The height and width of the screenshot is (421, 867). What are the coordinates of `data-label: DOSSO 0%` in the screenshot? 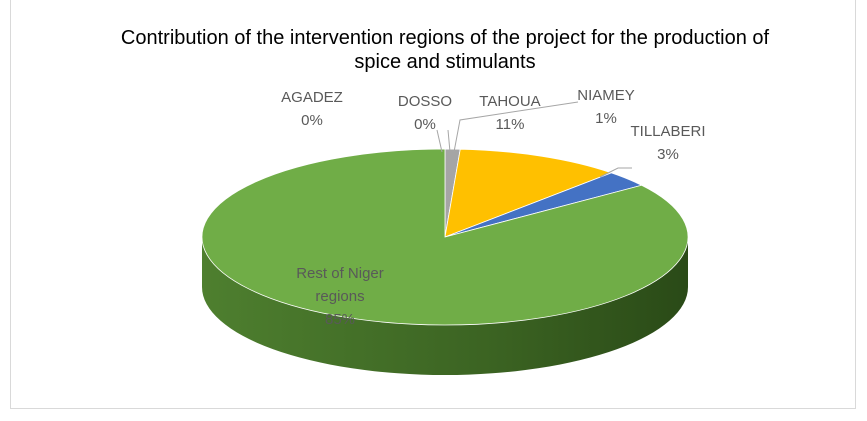 It's located at (425, 113).